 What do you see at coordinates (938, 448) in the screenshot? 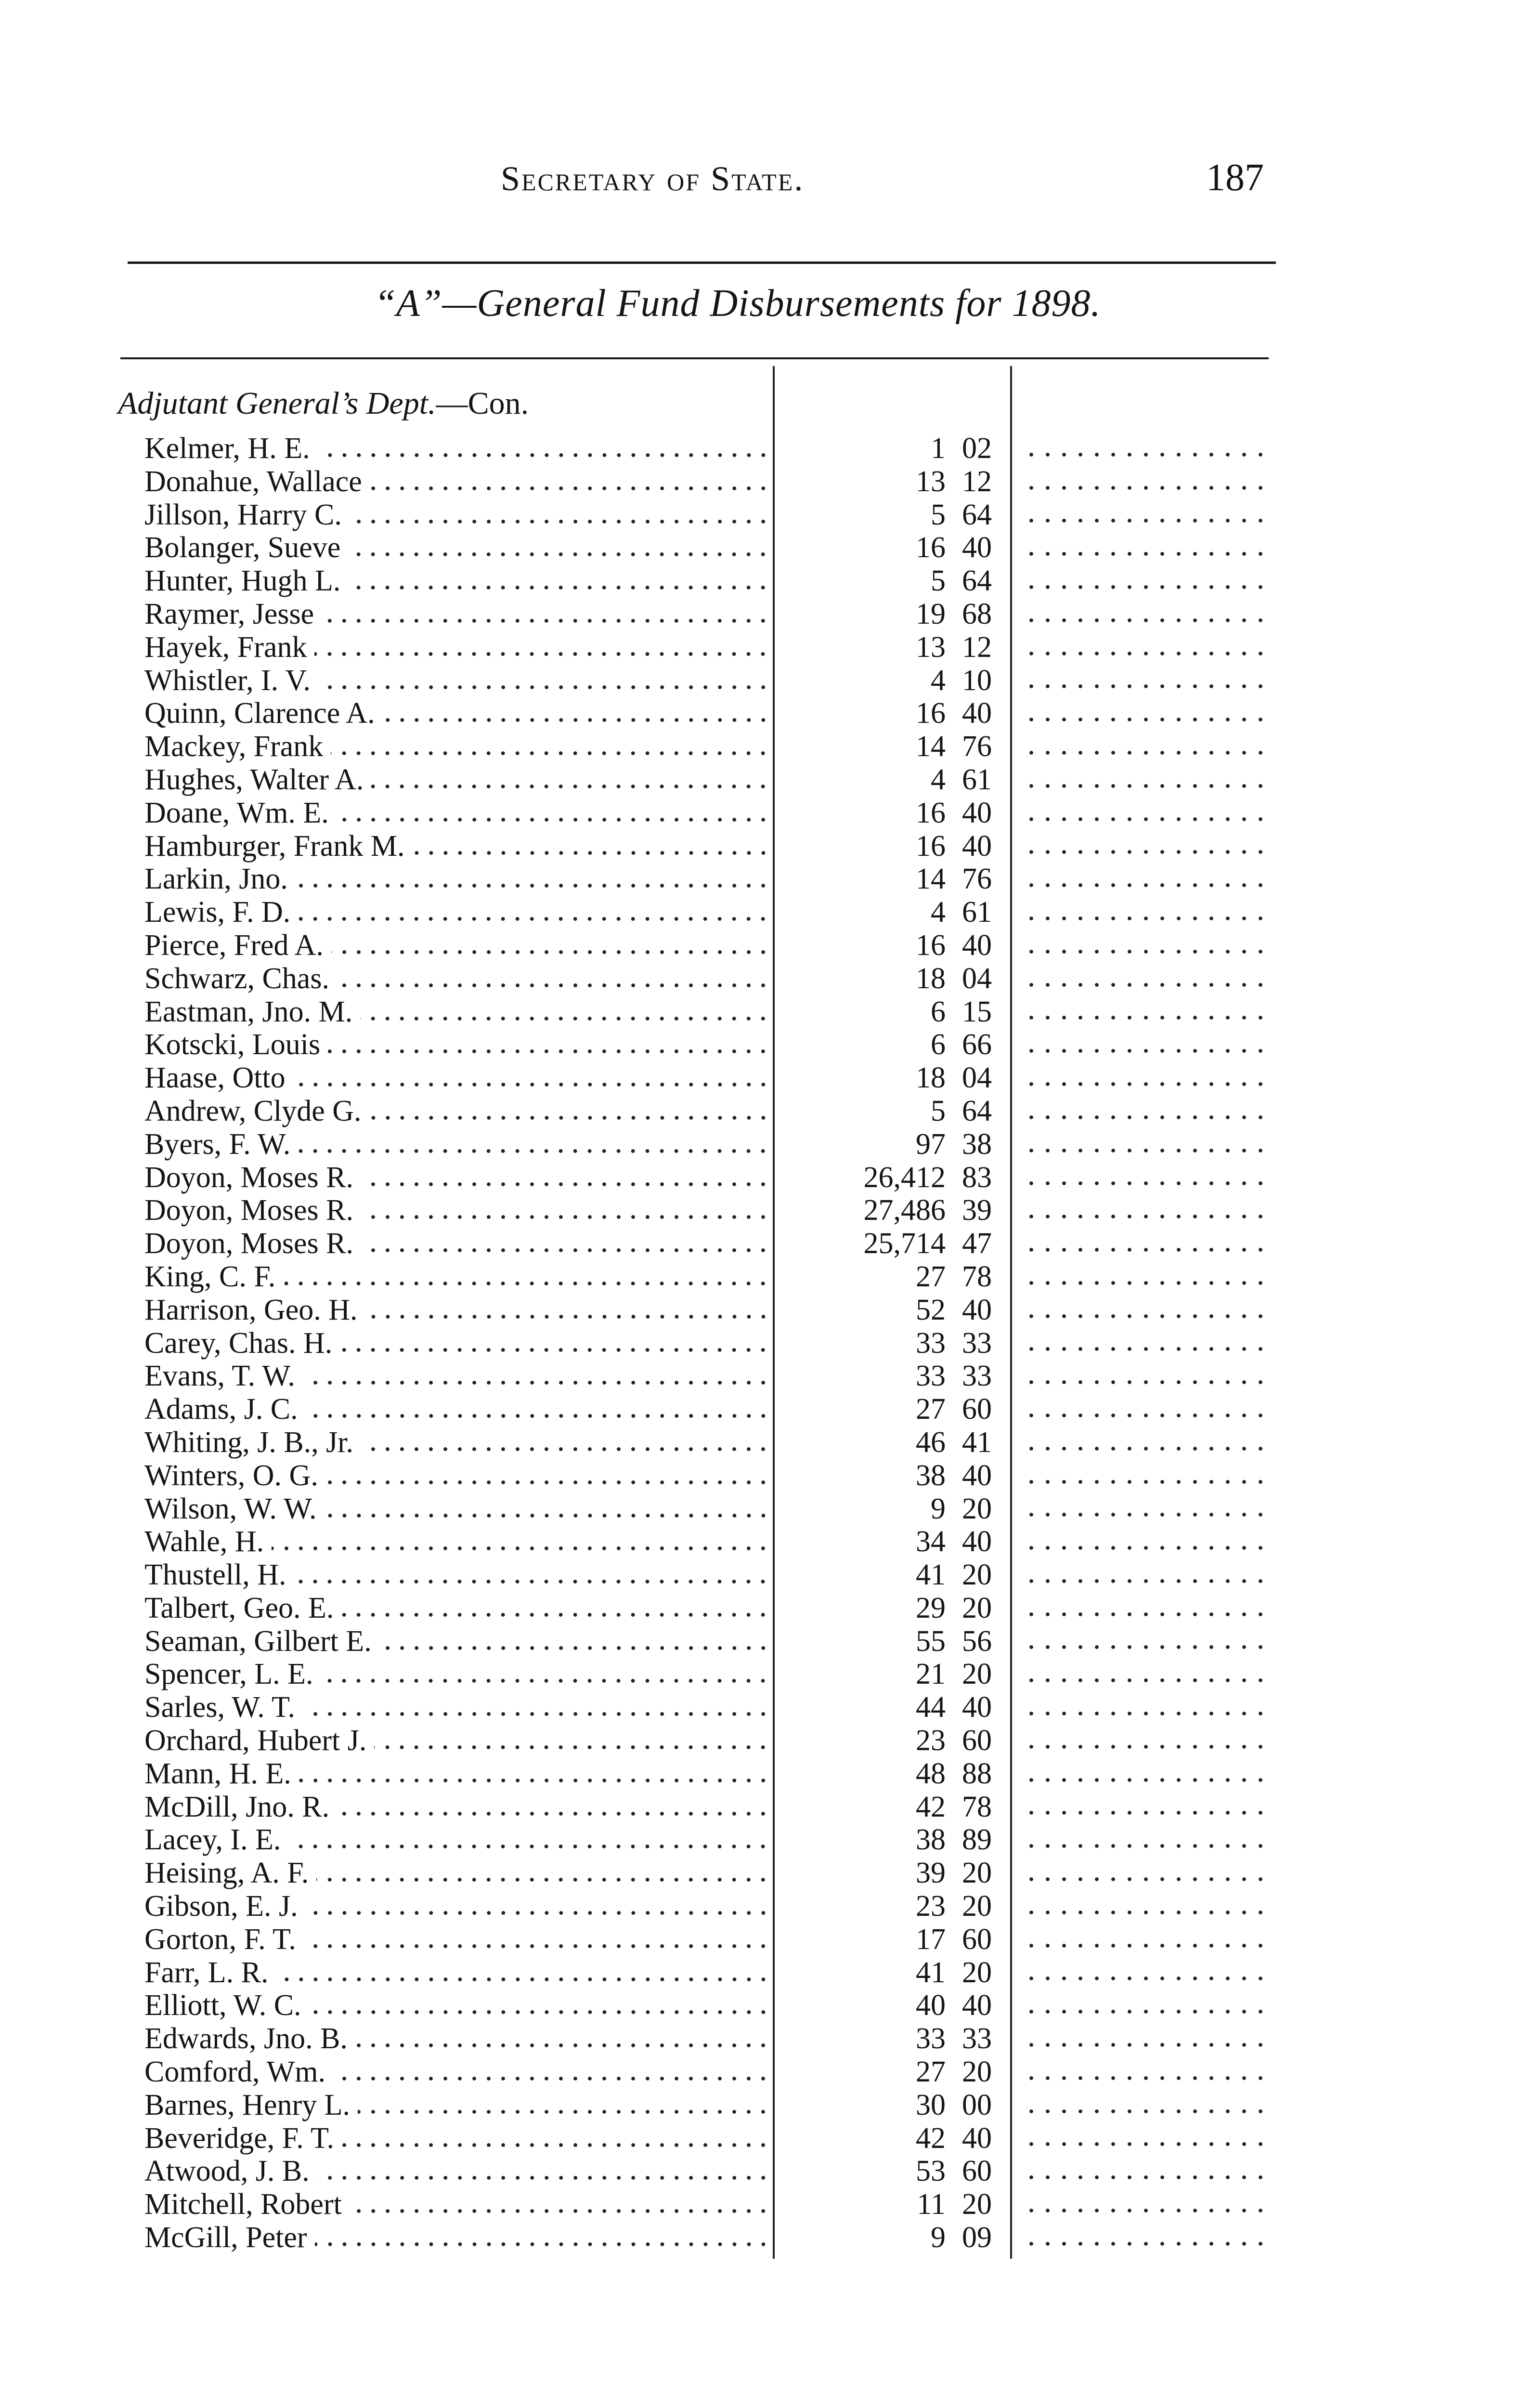
I see `amount-dollars: 1` at bounding box center [938, 448].